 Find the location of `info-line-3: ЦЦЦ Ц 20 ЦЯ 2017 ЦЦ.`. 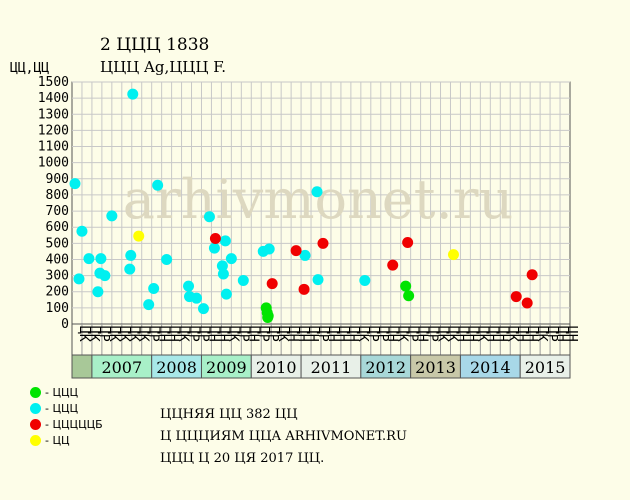

info-line-3: ЦЦЦ Ц 20 ЦЯ 2017 ЦЦ. is located at coordinates (242, 458).